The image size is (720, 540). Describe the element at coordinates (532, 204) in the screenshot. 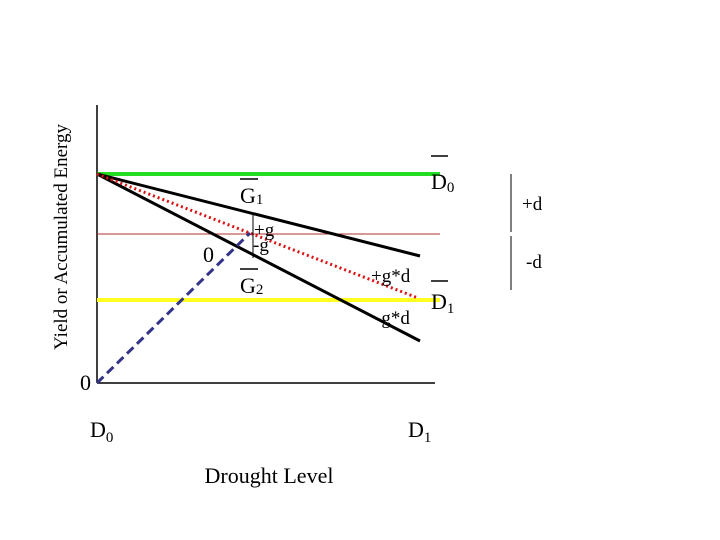

I see `plus-d-label: +d` at that location.